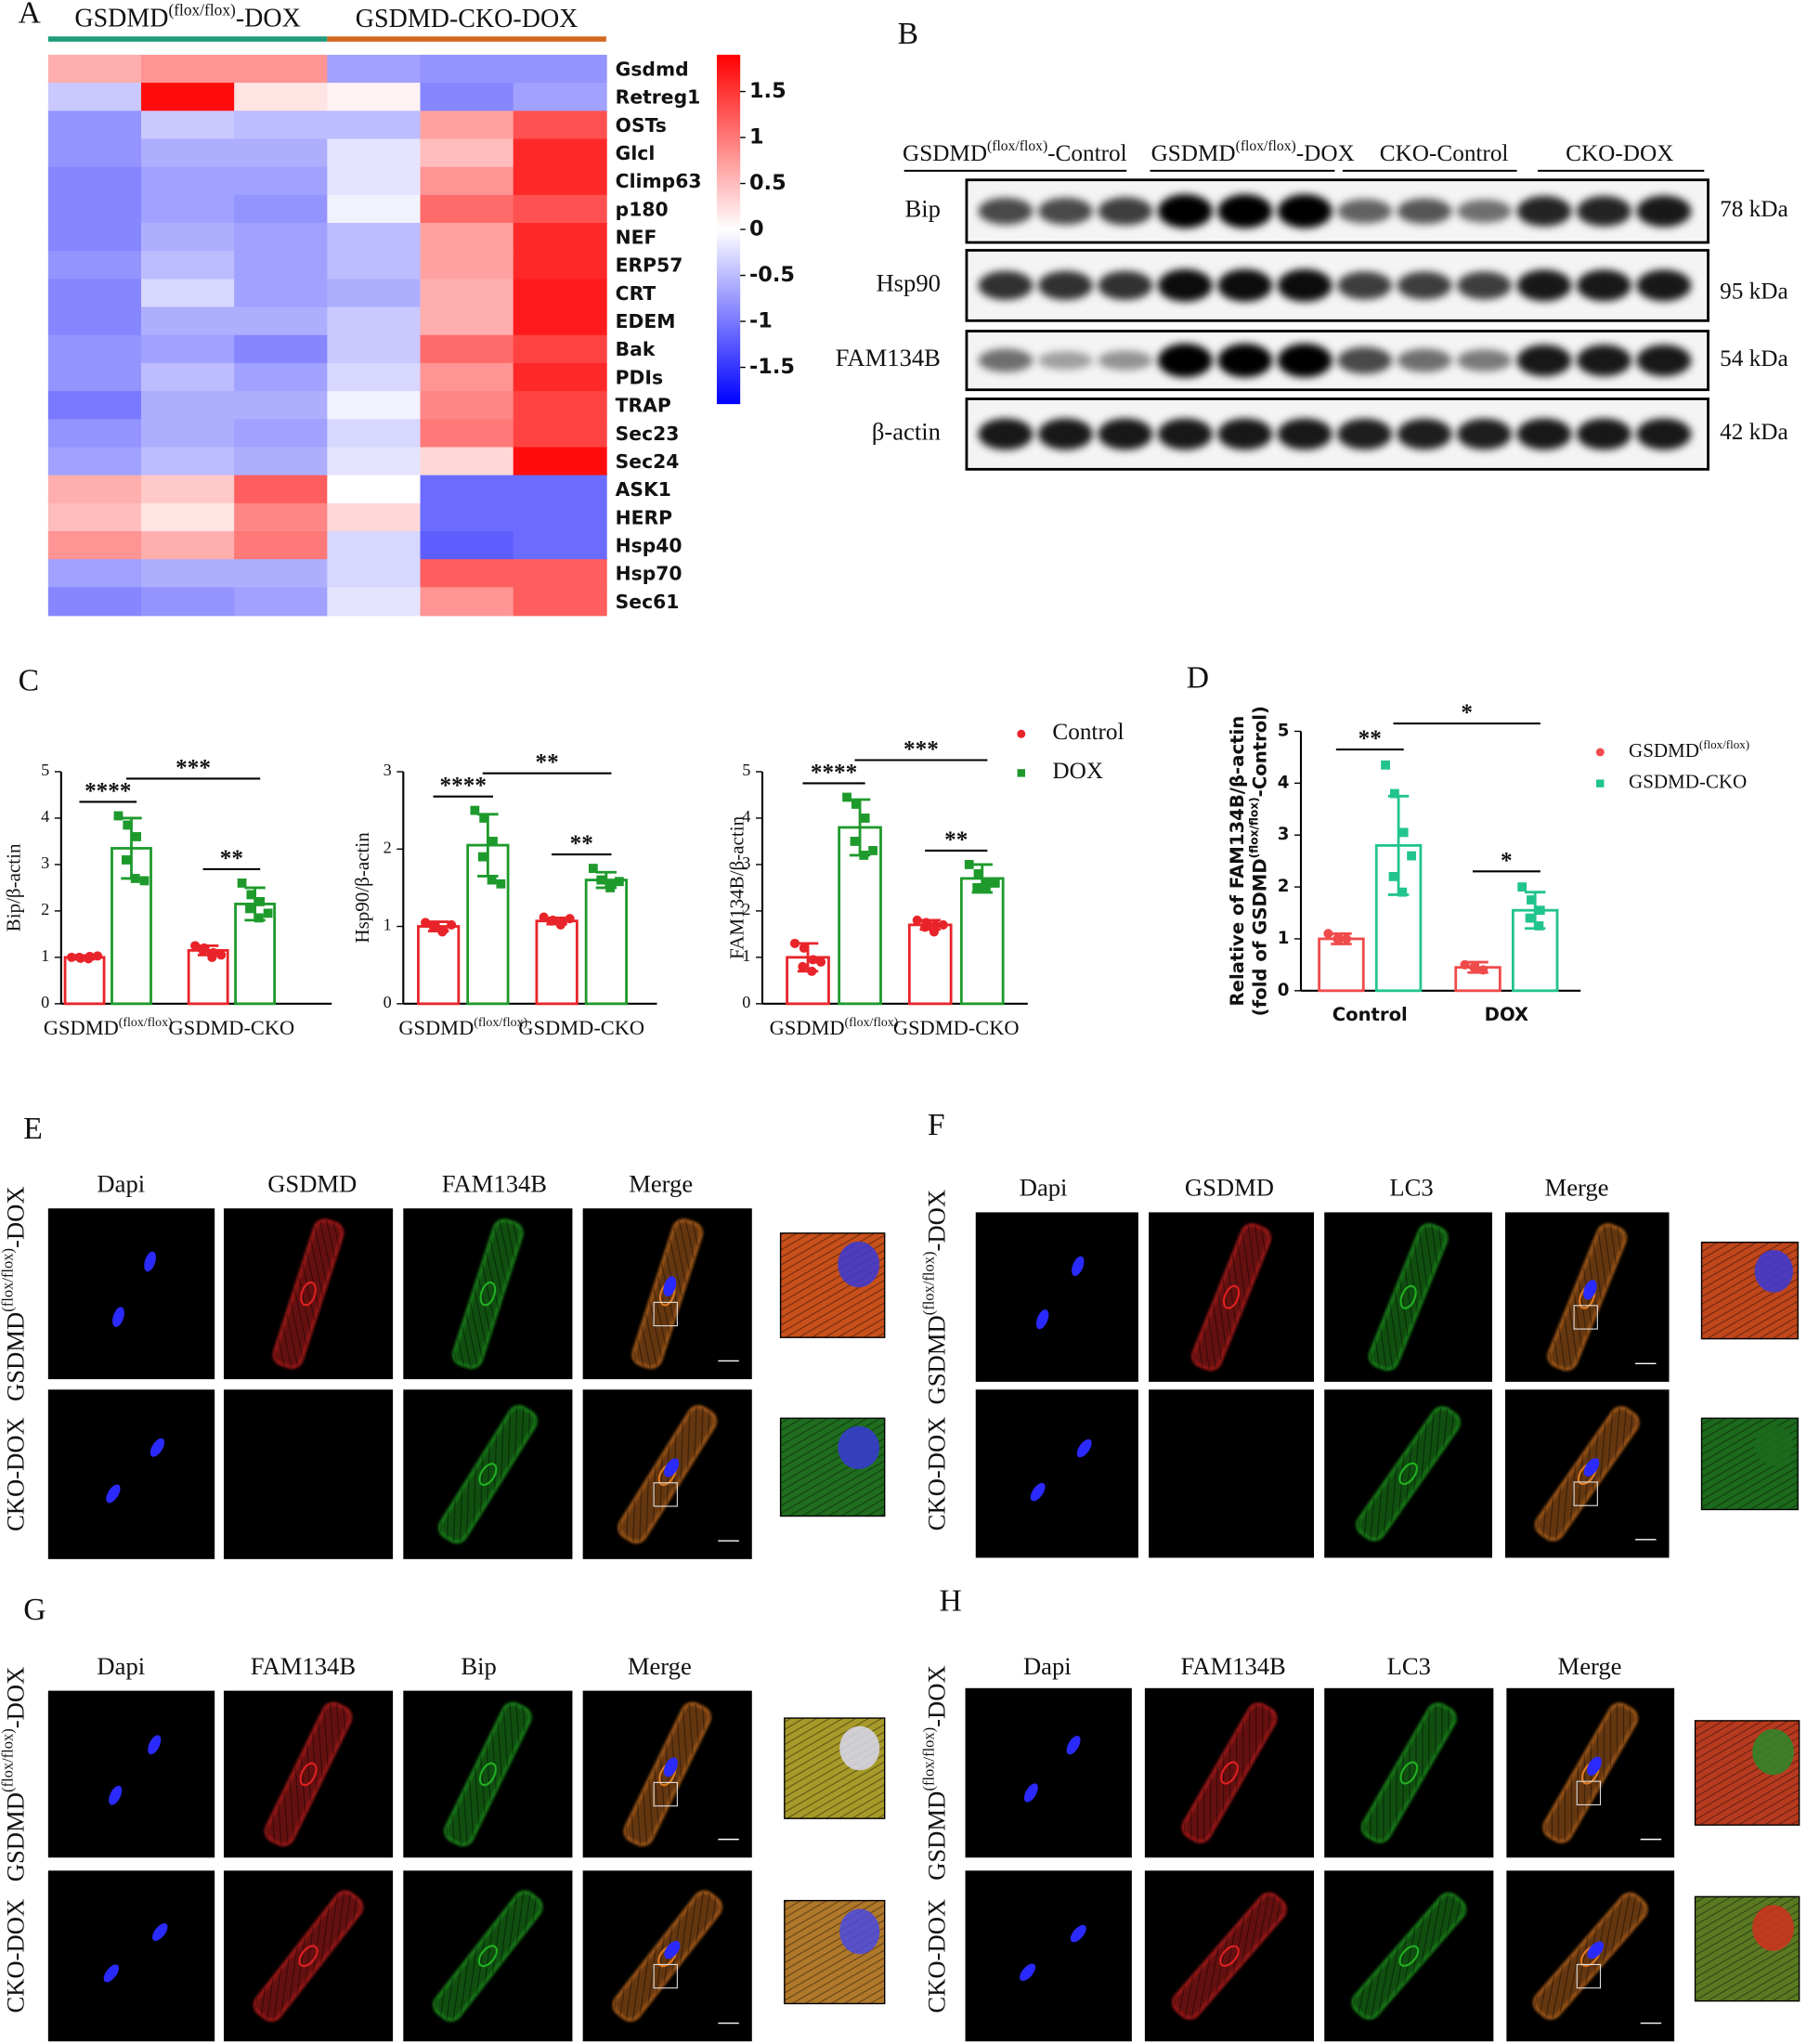 The width and height of the screenshot is (1807, 2044). Describe the element at coordinates (908, 34) in the screenshot. I see `panel-label: B` at that location.